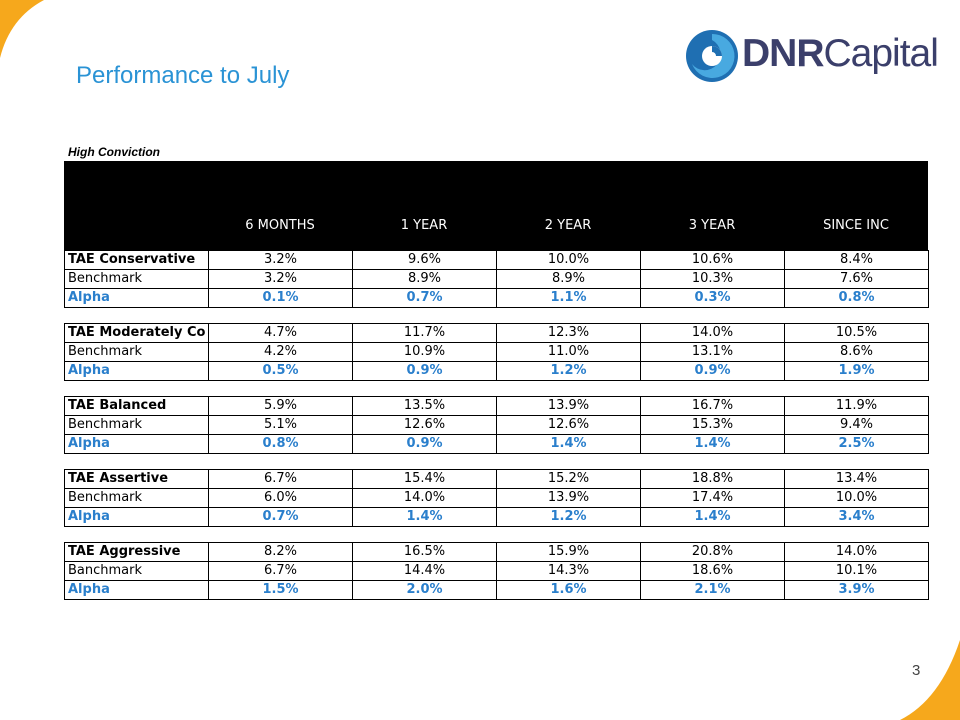 This screenshot has height=720, width=960. What do you see at coordinates (712, 352) in the screenshot?
I see `value-cell: 13.1%` at bounding box center [712, 352].